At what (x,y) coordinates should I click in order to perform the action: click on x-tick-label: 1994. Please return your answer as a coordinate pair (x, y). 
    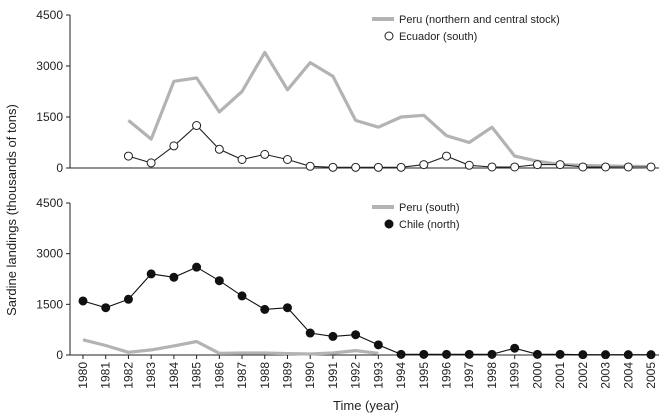
    Looking at the image, I should click on (401, 375).